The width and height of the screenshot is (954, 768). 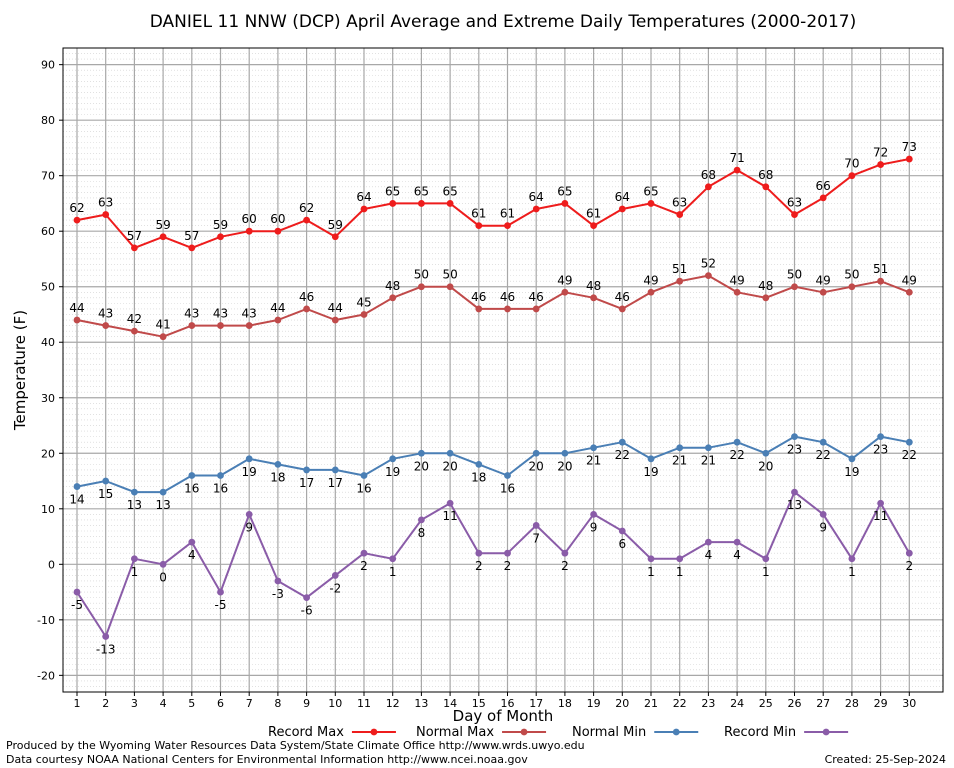 I want to click on record-min-data-label: 13, so click(x=794, y=505).